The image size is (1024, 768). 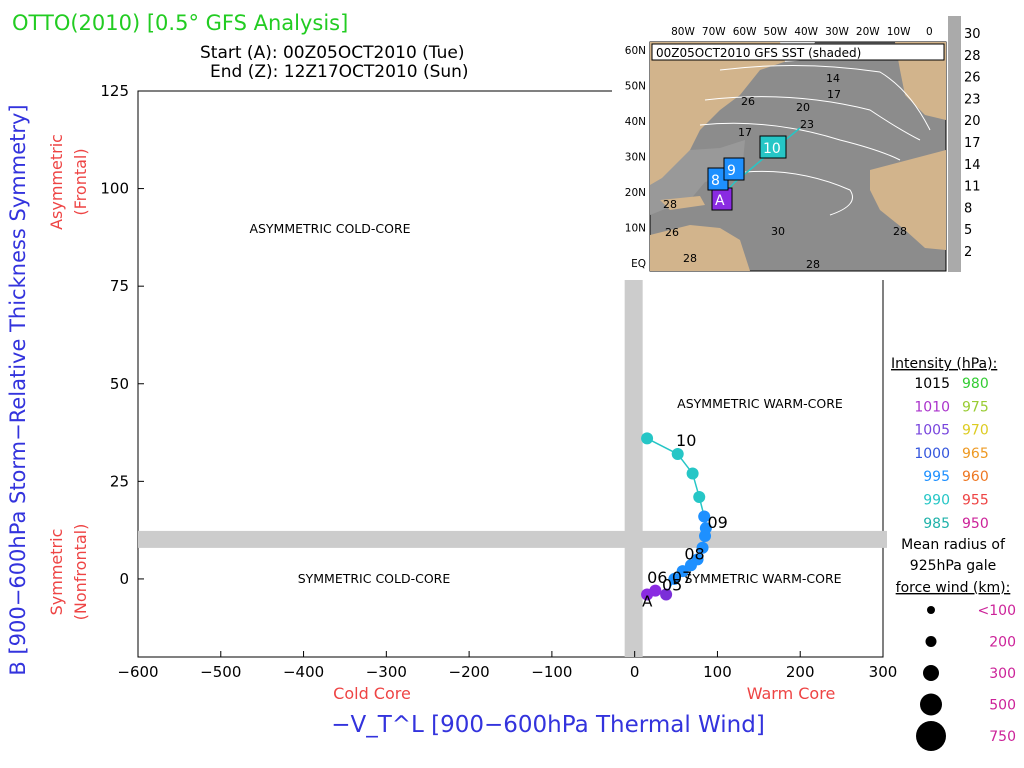 What do you see at coordinates (975, 454) in the screenshot?
I see `intensity-value: 965` at bounding box center [975, 454].